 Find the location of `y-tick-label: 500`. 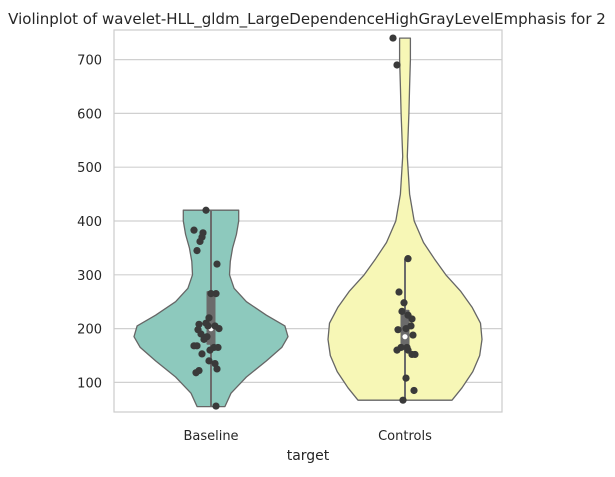

y-tick-label: 500 is located at coordinates (89, 168).